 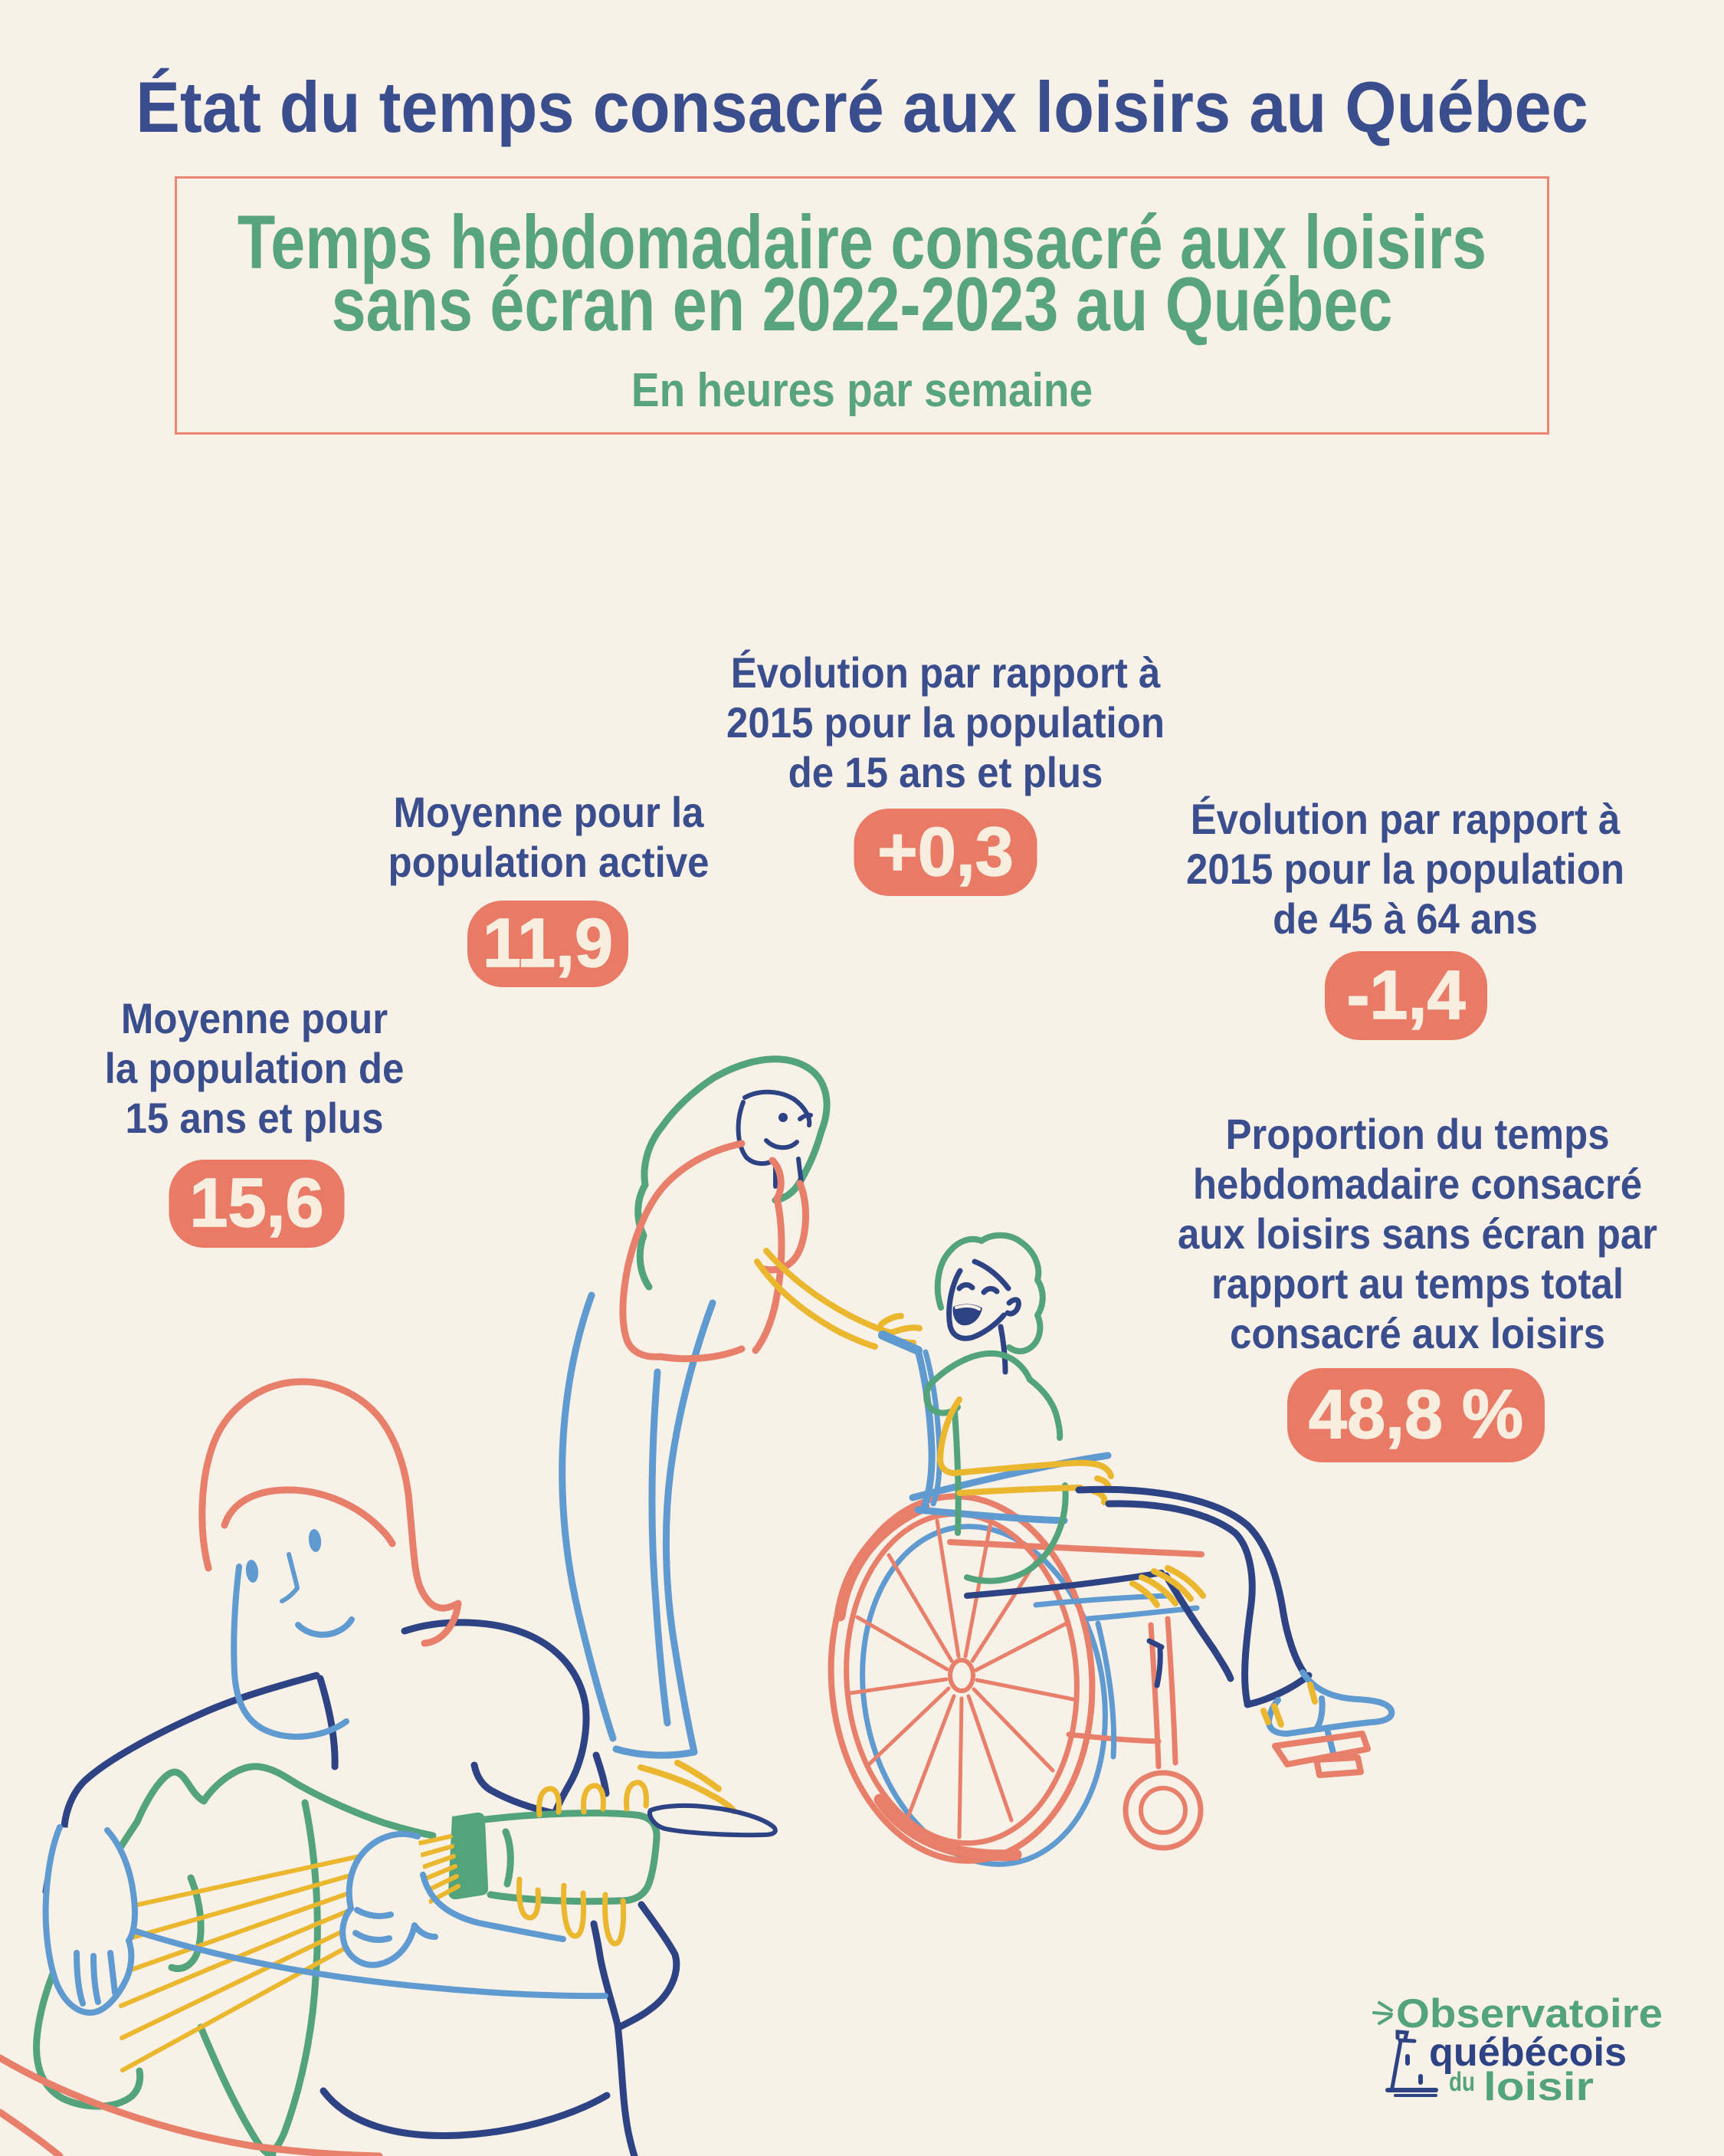 I want to click on svg-text: Observatoire, so click(x=1529, y=2013).